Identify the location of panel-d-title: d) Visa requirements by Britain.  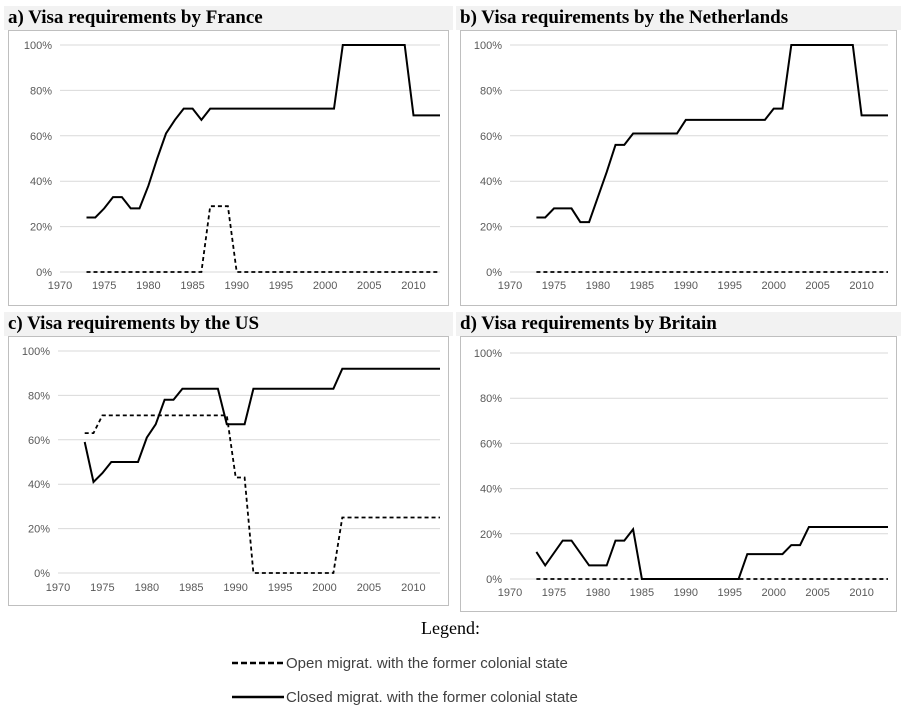
(678, 324).